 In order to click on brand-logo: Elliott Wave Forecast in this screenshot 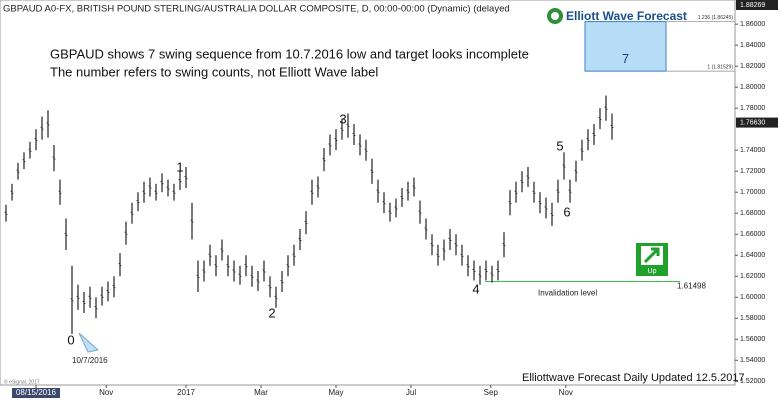, I will do `click(617, 16)`.